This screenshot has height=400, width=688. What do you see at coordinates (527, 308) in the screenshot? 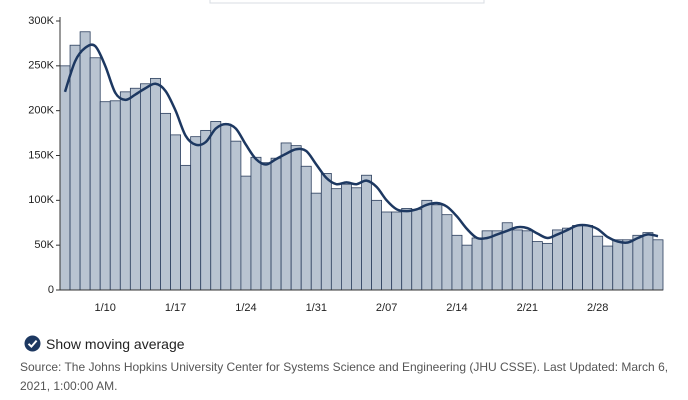
I see `x-tick-label: 2/21` at bounding box center [527, 308].